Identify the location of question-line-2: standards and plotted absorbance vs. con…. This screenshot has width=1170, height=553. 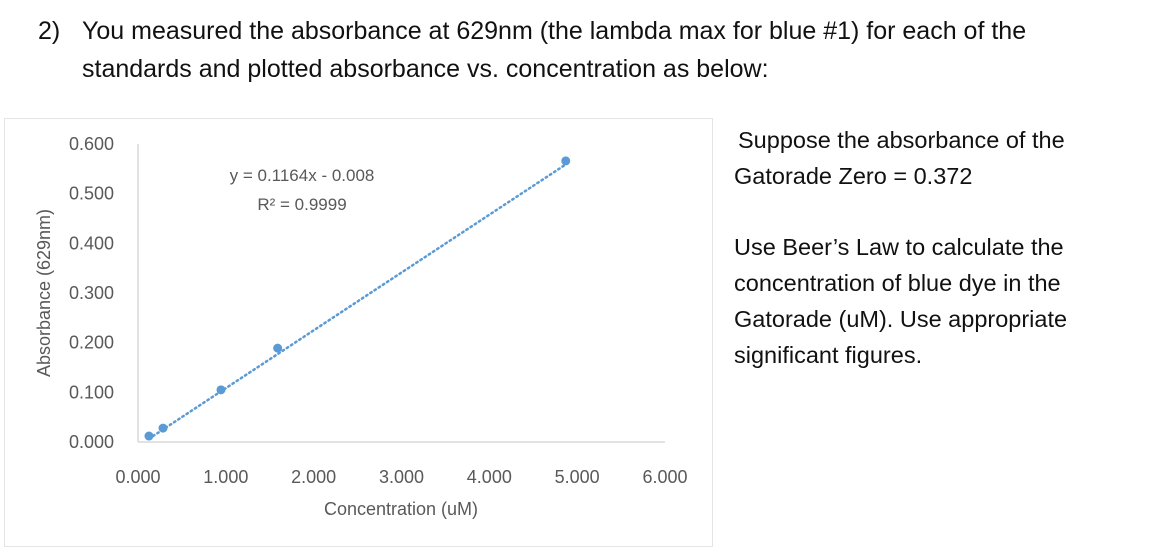
(425, 69).